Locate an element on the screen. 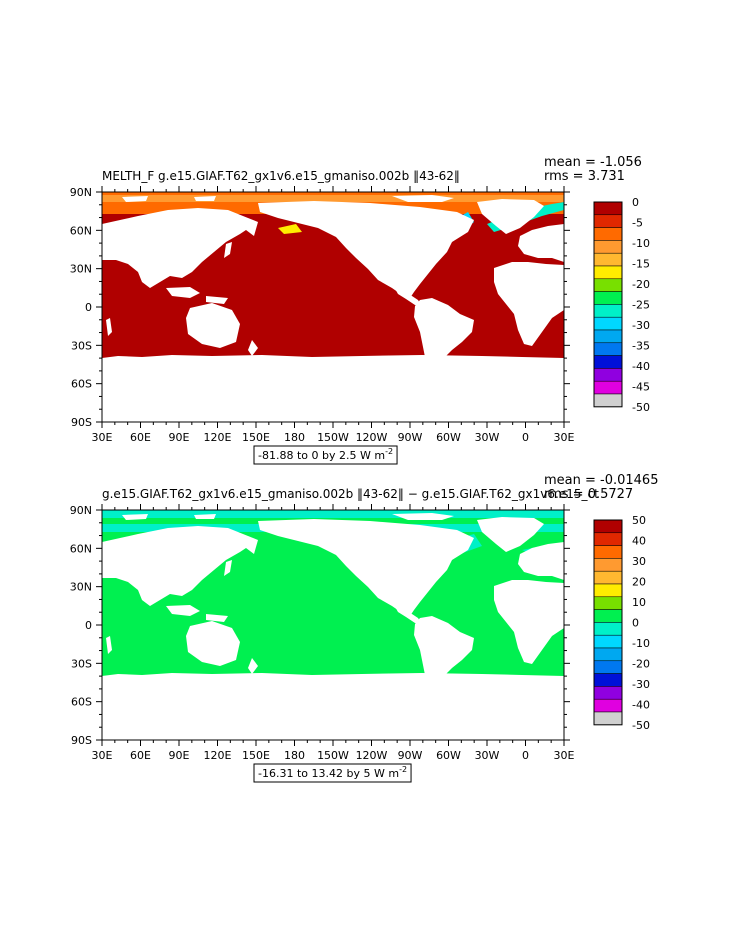 The height and width of the screenshot is (945, 733). range-box: -16.31 to 13.42 by 5 W m-2 is located at coordinates (332, 773).